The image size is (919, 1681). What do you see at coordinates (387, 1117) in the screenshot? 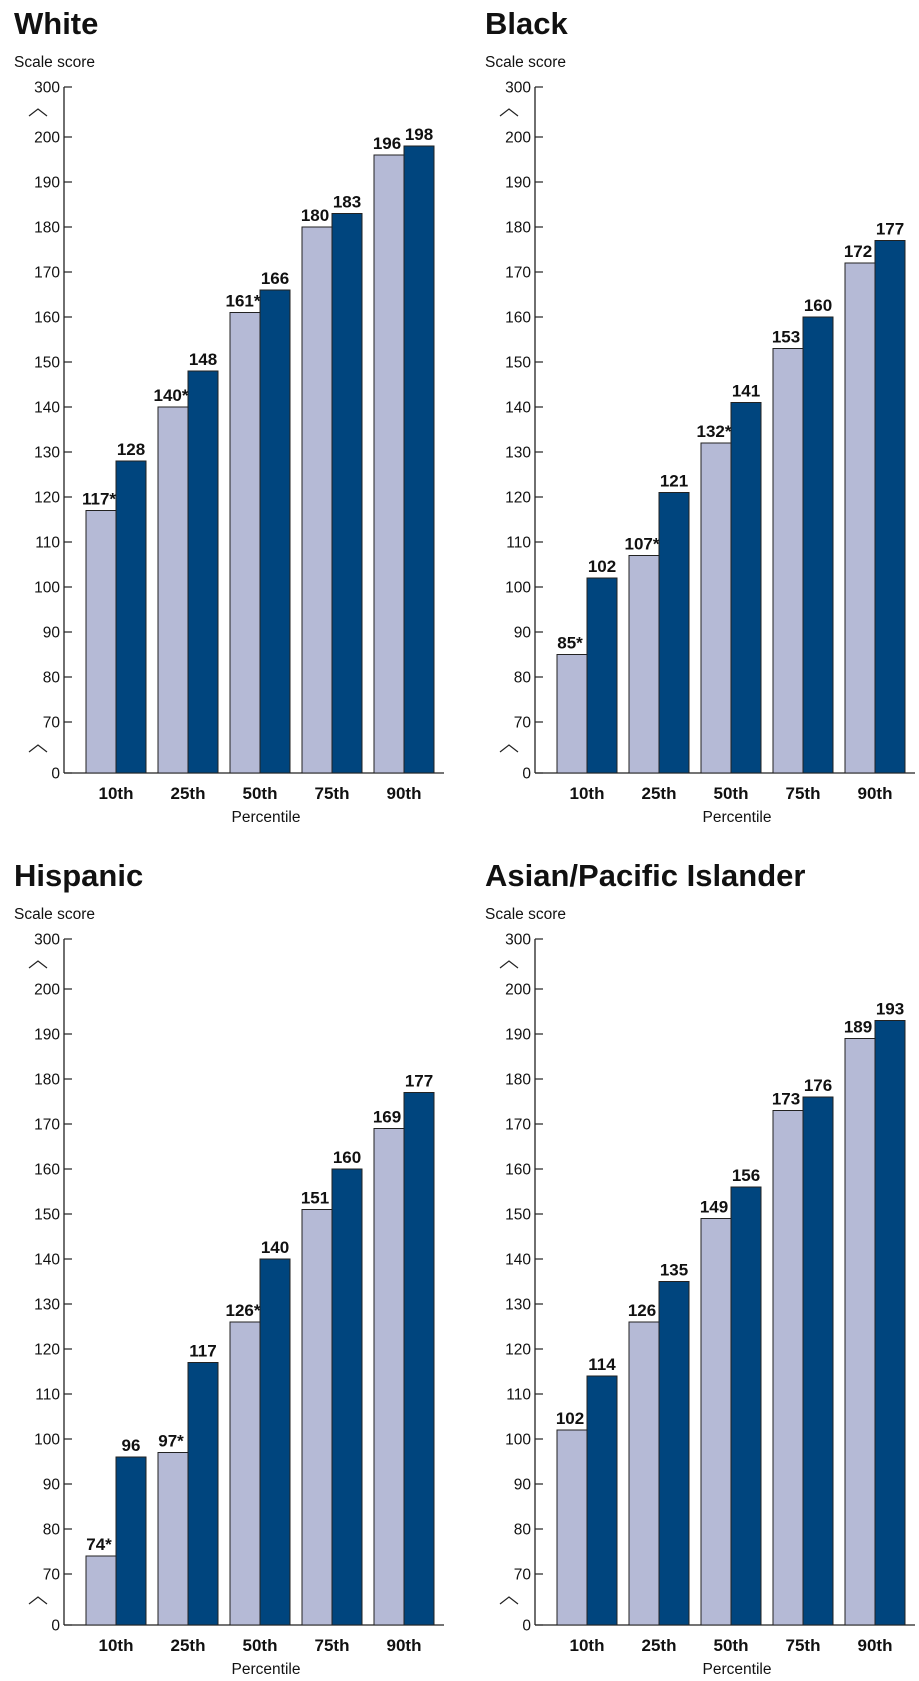
I see `data-label: 169` at bounding box center [387, 1117].